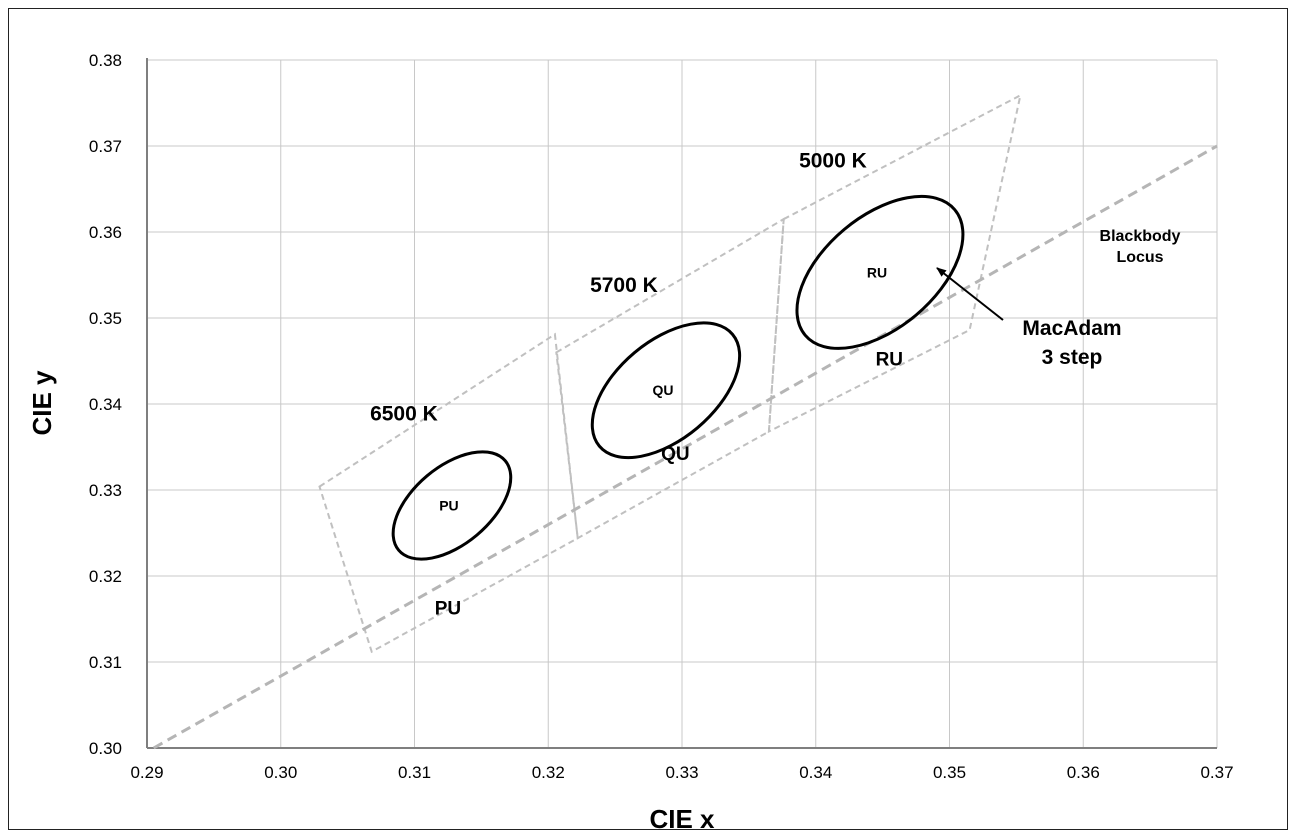 The image size is (1297, 837). I want to click on macadam-arrow, so click(970, 294).